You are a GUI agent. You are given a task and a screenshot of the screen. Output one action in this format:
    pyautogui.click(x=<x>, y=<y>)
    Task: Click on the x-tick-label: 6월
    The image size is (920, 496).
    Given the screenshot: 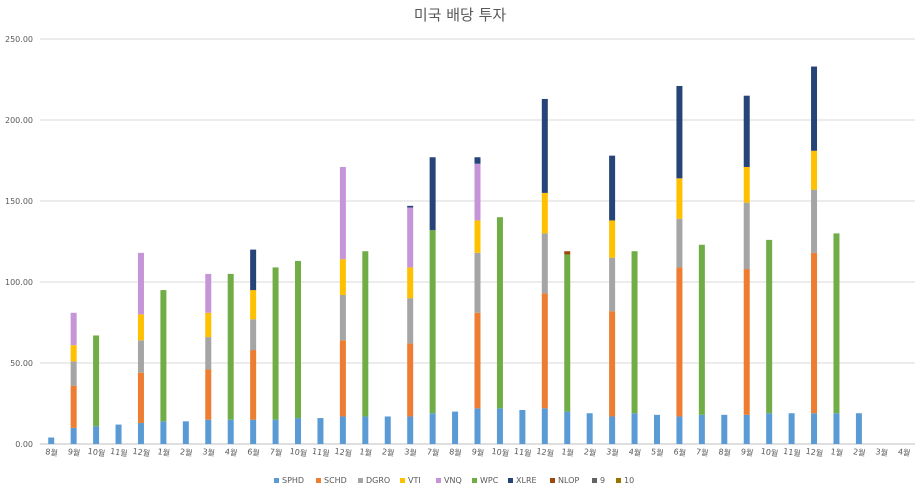 What is the action you would take?
    pyautogui.click(x=680, y=452)
    